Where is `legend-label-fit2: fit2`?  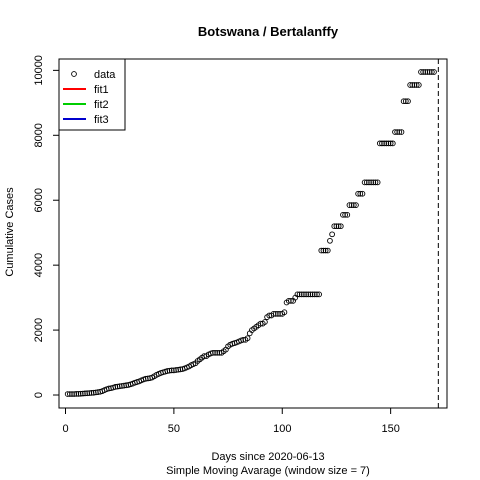
legend-label-fit2: fit2 is located at coordinates (101, 105).